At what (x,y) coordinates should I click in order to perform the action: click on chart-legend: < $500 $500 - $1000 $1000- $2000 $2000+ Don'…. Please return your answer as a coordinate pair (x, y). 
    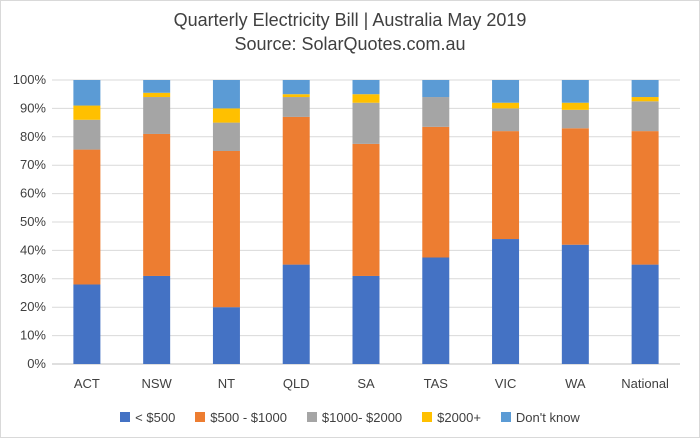
    Looking at the image, I should click on (350, 417).